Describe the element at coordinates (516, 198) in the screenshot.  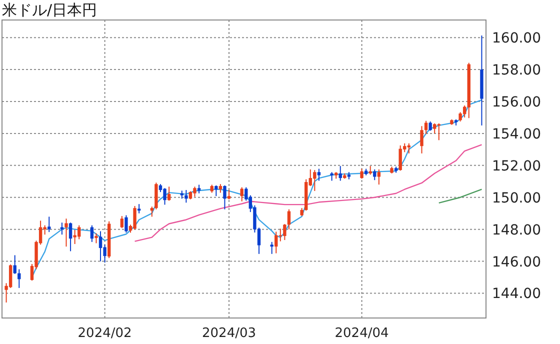
I see `y-tick-label: 150.00` at that location.